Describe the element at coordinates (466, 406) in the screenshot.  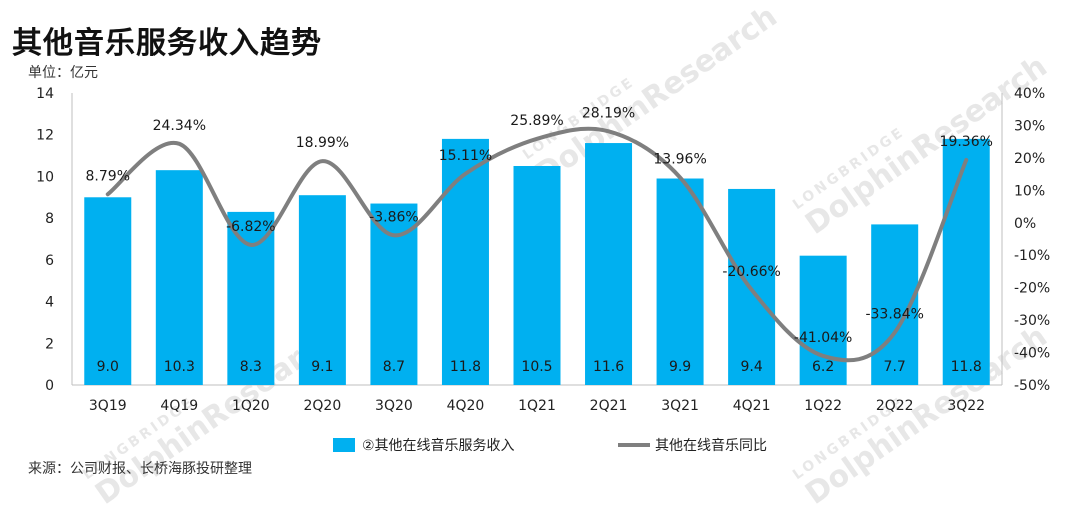
I see `x-tick-label: 4Q20` at that location.